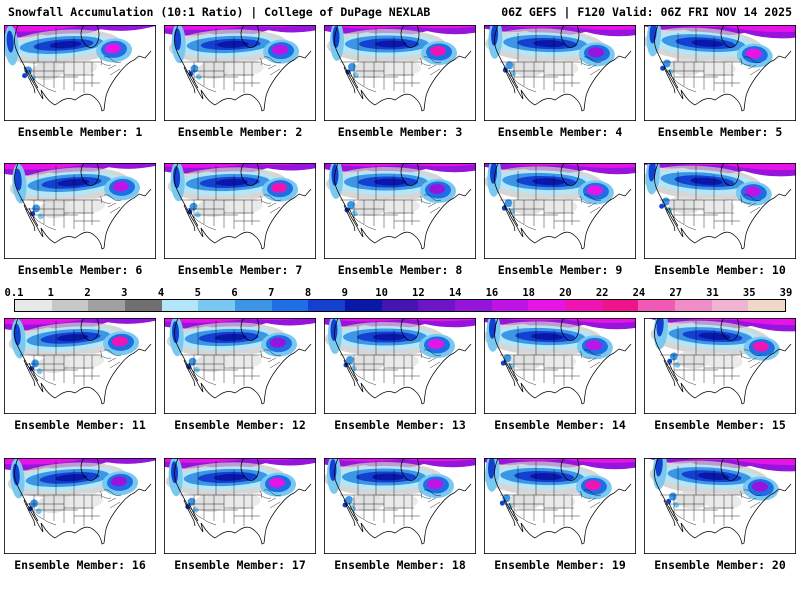 Image resolution: width=800 pixels, height=600 pixels. Describe the element at coordinates (676, 293) in the screenshot. I see `colorbar-tick: 27` at that location.